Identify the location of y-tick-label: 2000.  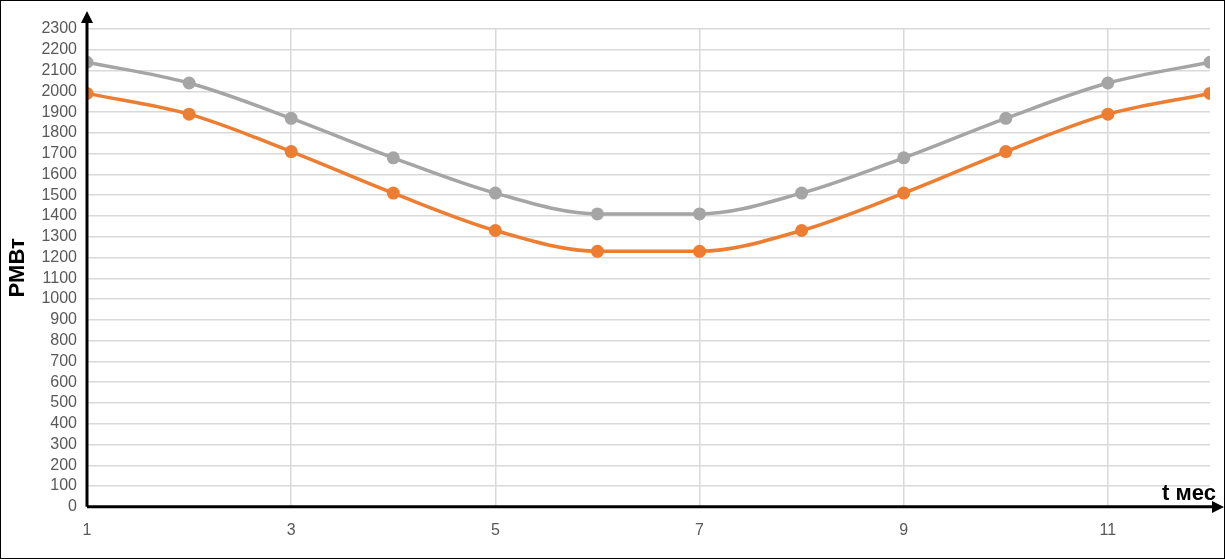
(59, 90).